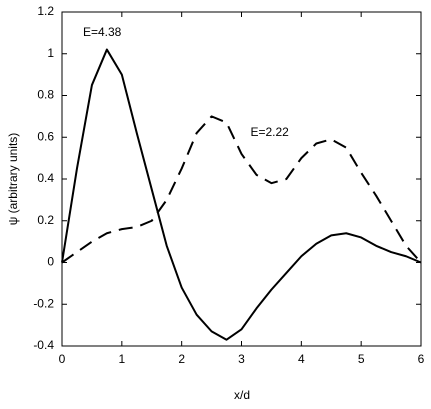 The height and width of the screenshot is (409, 431). Describe the element at coordinates (45, 136) in the screenshot. I see `y-tick-label: 0.6` at that location.